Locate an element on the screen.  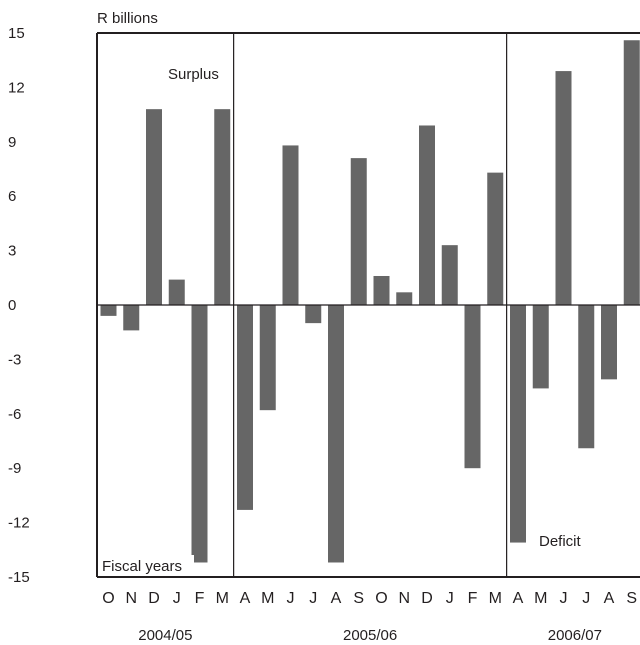
fiscal-year-label: 2004/05 is located at coordinates (165, 635).